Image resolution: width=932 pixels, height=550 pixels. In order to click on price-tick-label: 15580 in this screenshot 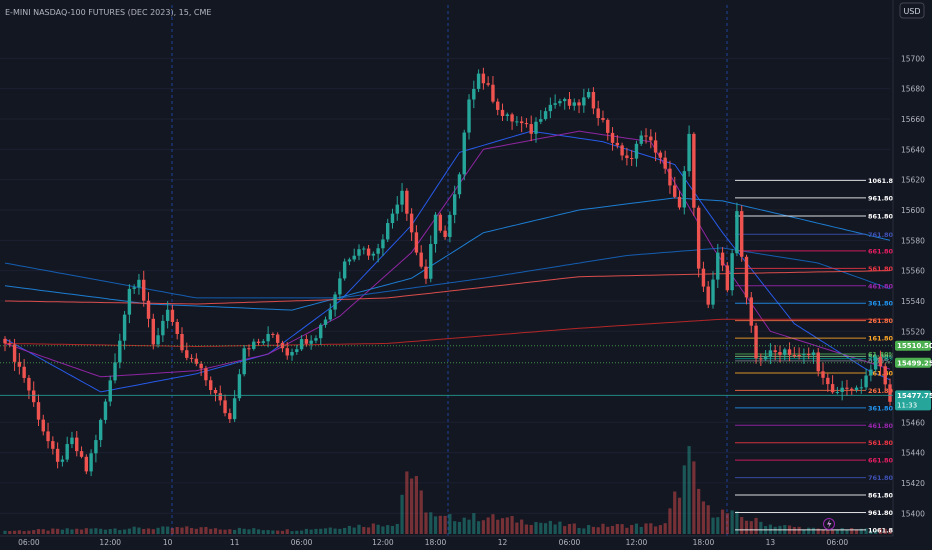, I will do `click(913, 240)`.